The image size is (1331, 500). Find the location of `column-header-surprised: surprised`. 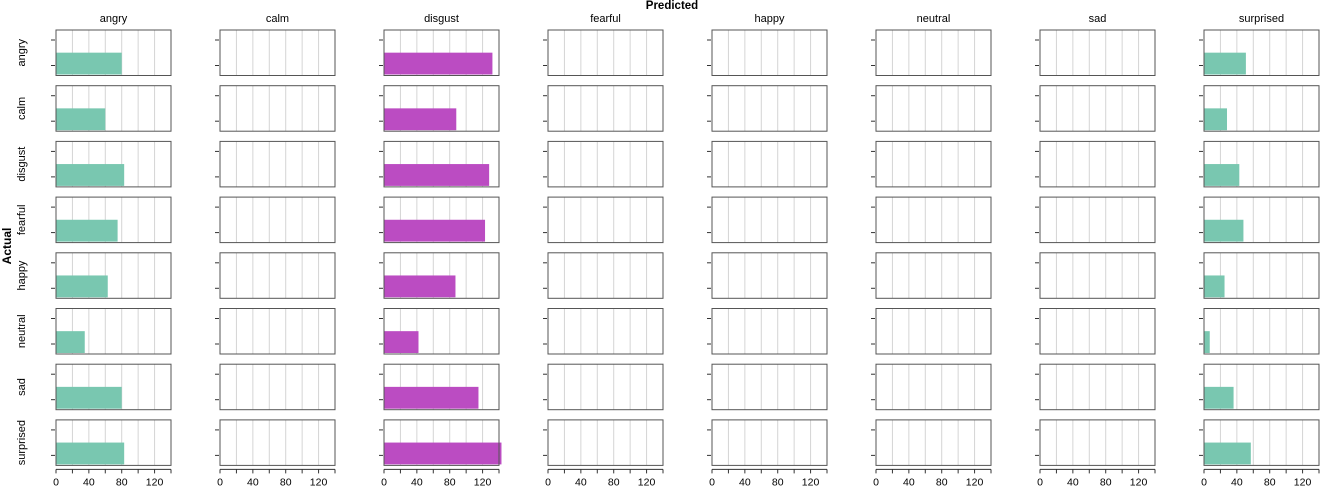

column-header-surprised: surprised is located at coordinates (1261, 19).